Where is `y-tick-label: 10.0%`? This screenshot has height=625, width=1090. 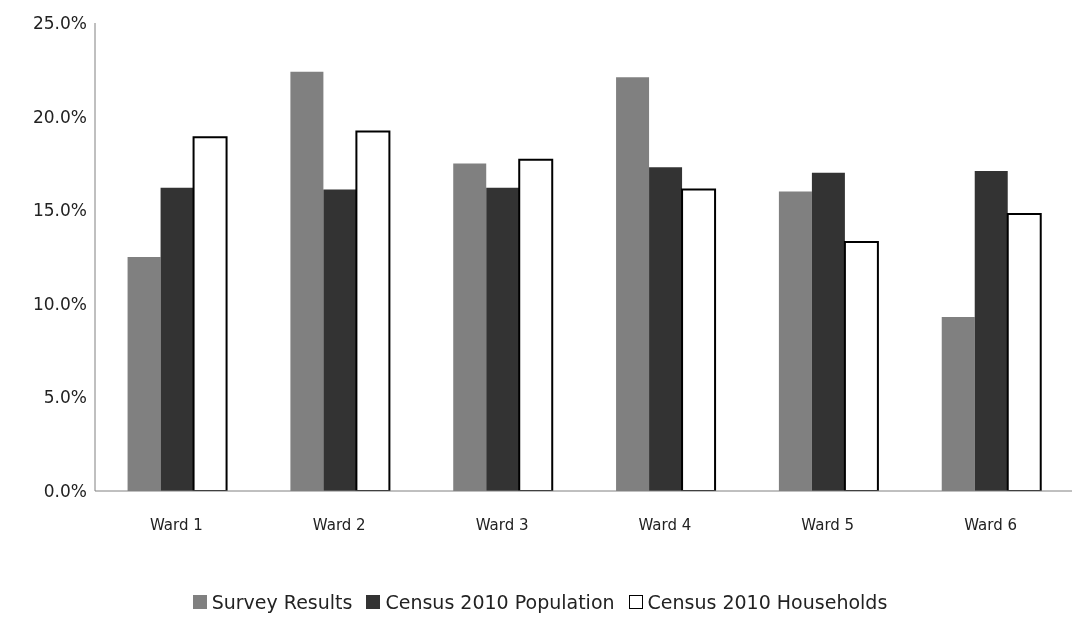 y-tick-label: 10.0% is located at coordinates (59, 303).